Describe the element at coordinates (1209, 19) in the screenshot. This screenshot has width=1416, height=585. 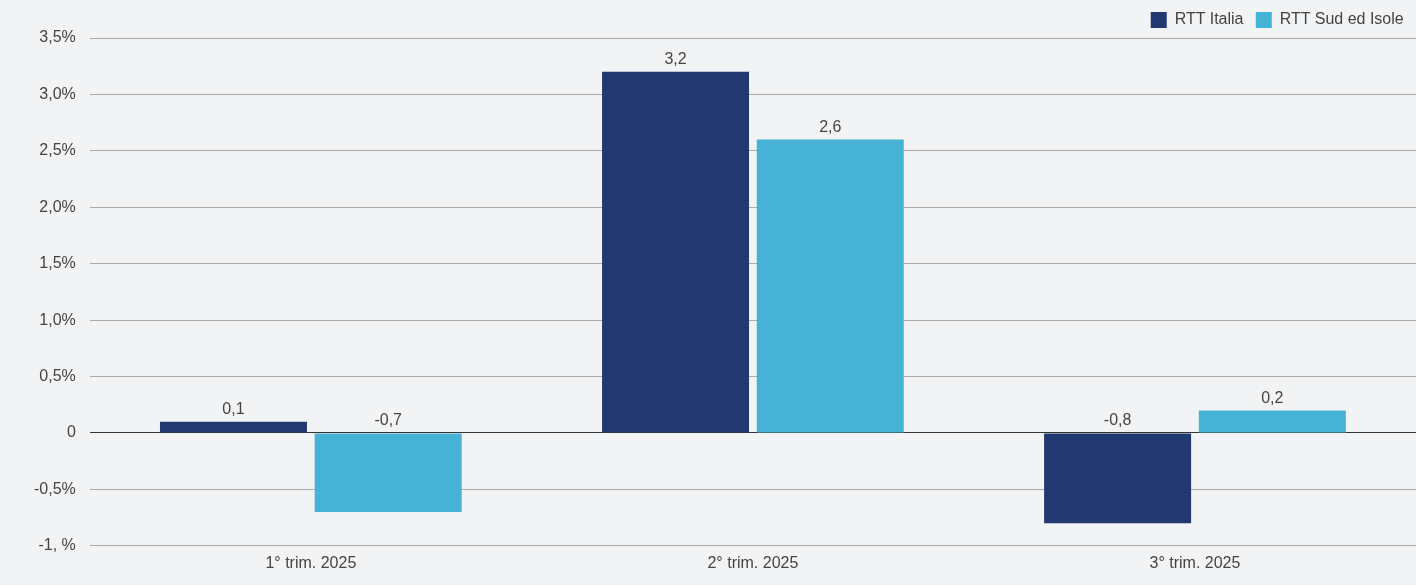
I see `legend-label: RTT Italia` at that location.